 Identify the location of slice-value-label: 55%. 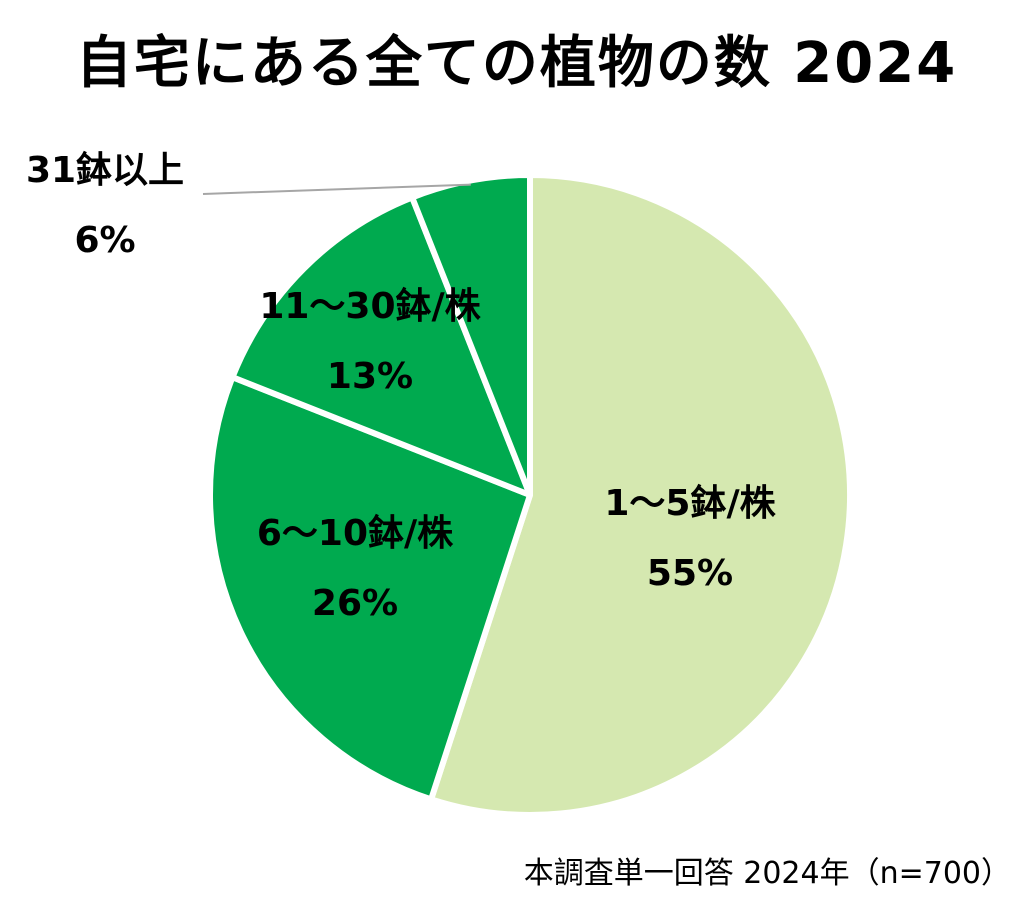
(690, 573).